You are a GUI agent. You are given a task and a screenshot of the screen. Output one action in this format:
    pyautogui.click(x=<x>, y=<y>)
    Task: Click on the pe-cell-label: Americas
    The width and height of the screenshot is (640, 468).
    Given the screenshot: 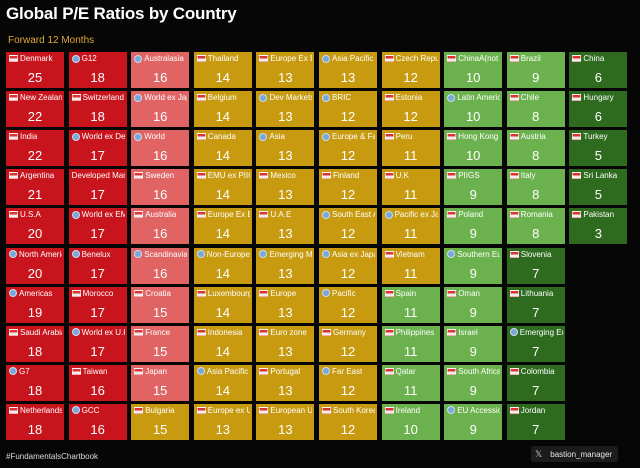 What is the action you would take?
    pyautogui.click(x=35, y=293)
    